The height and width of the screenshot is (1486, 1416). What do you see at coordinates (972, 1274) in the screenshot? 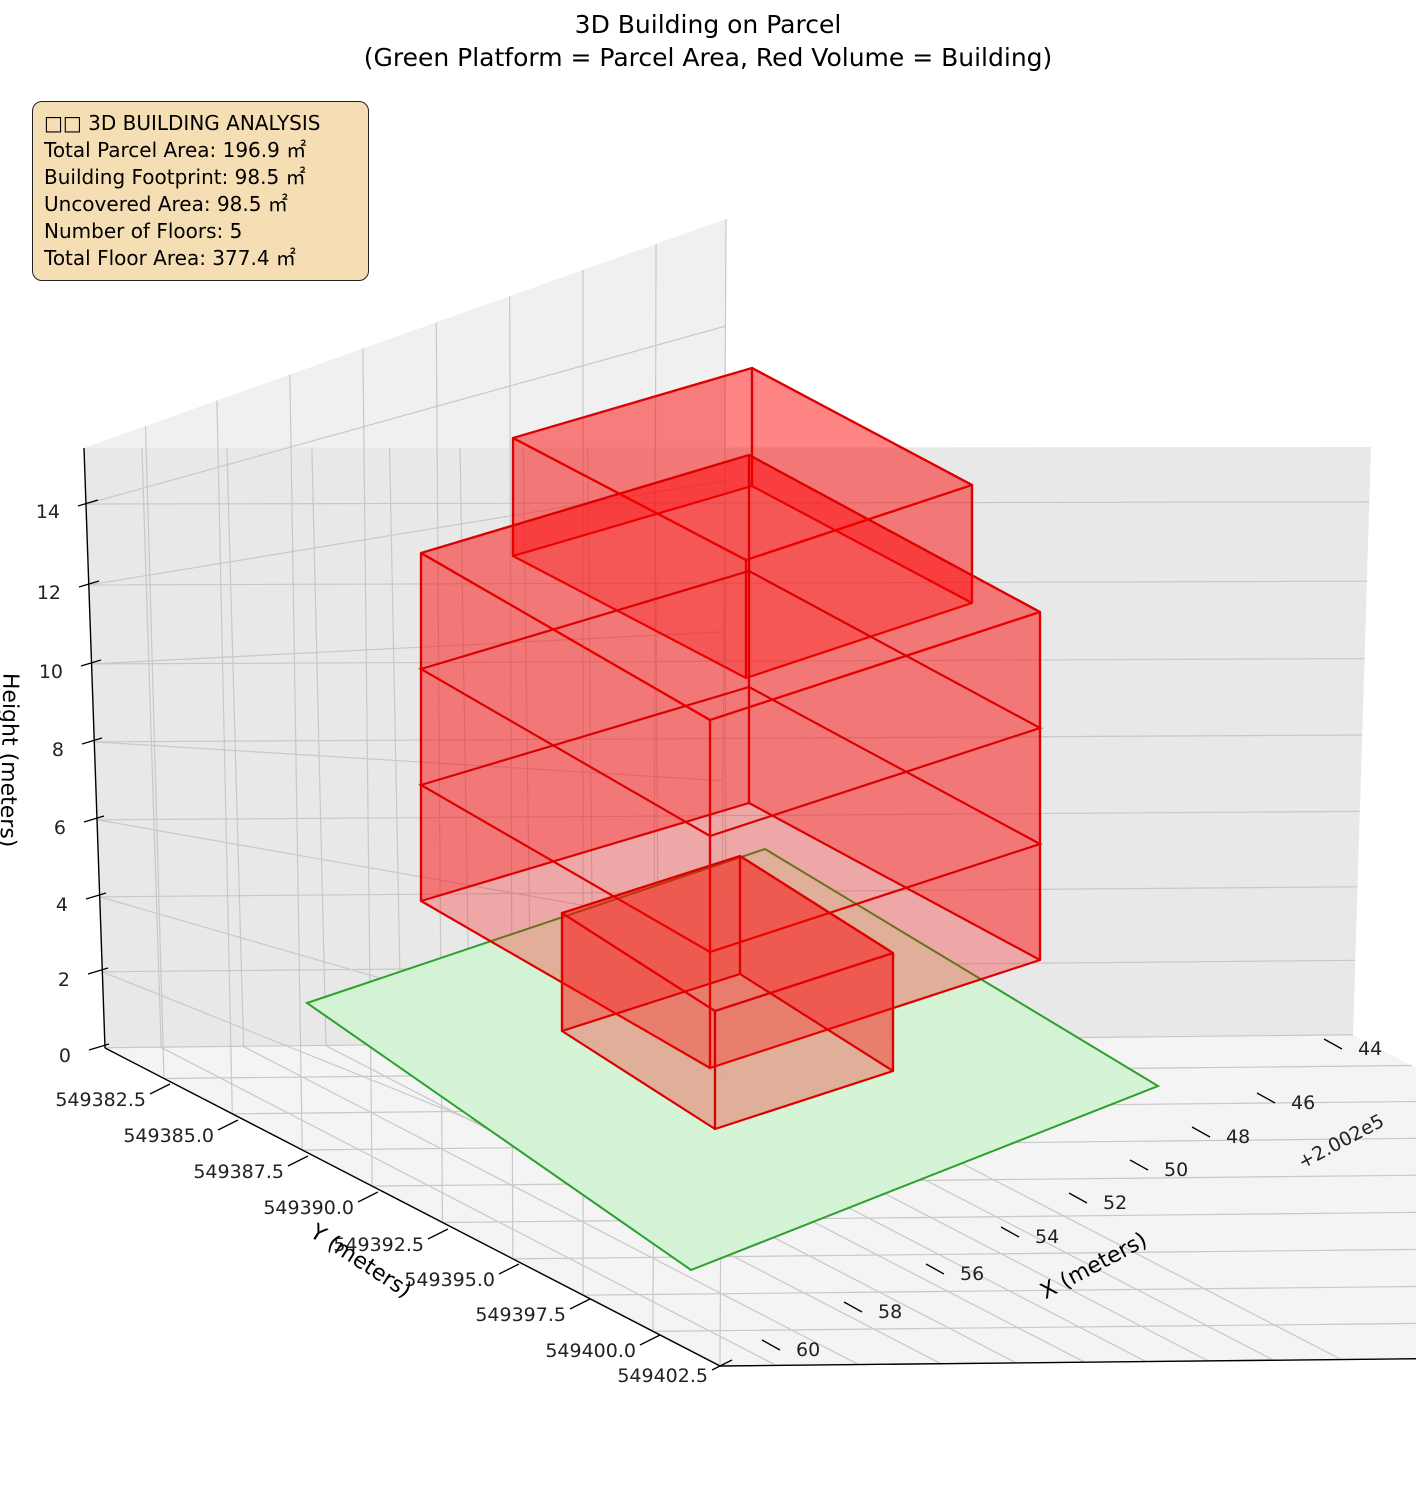
I see `x-tick-label: 56` at bounding box center [972, 1274].